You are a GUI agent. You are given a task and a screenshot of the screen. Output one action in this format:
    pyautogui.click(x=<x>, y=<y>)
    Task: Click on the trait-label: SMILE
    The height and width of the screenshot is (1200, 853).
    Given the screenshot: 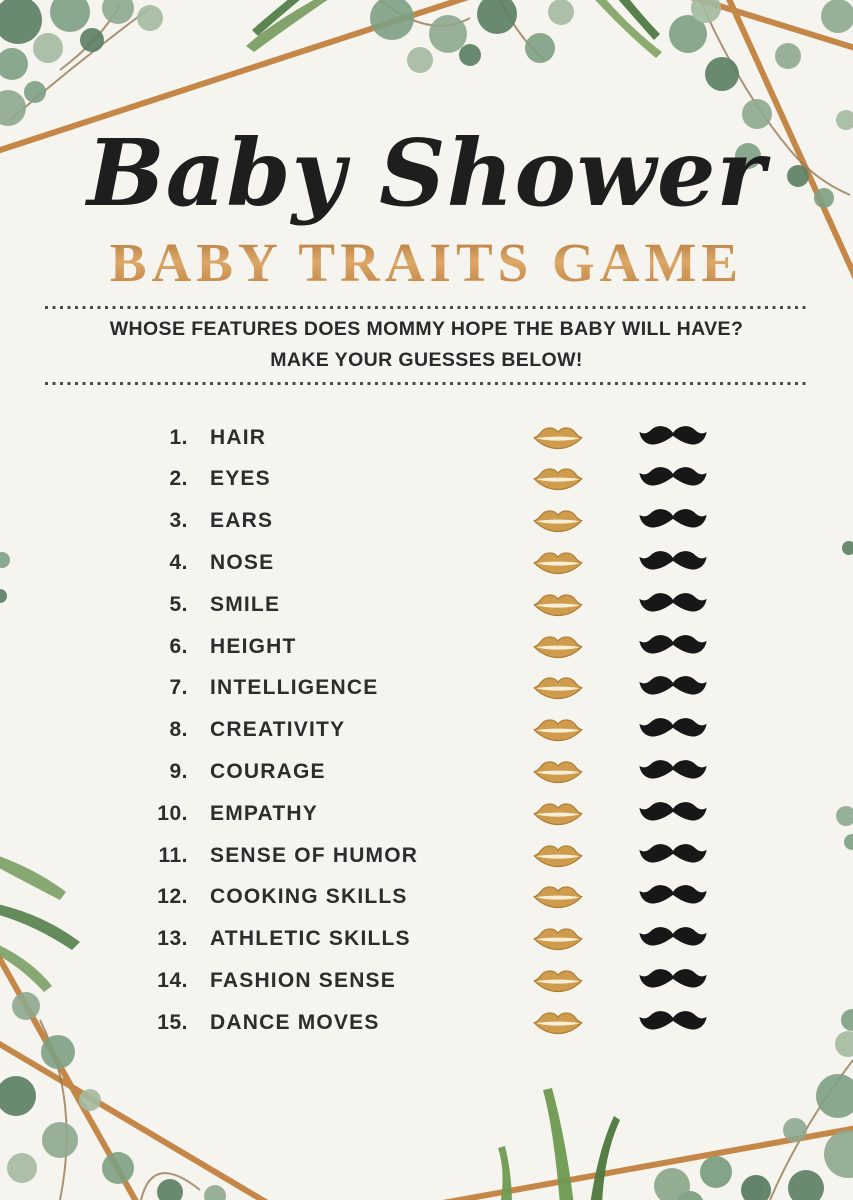 What is the action you would take?
    pyautogui.click(x=245, y=604)
    